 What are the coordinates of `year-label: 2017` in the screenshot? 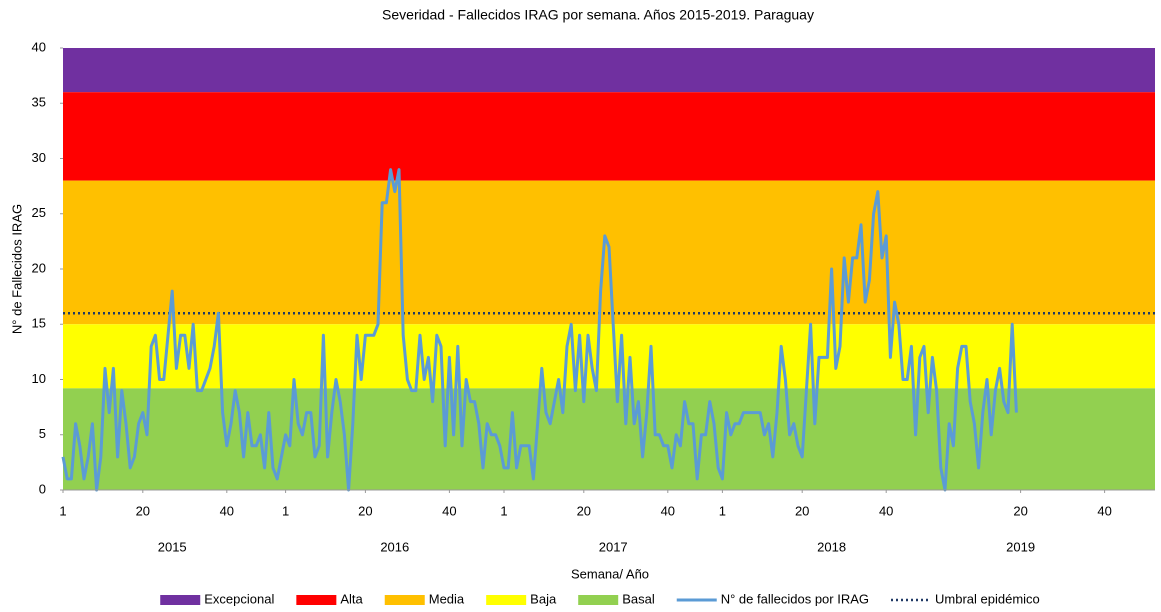 It's located at (613, 546).